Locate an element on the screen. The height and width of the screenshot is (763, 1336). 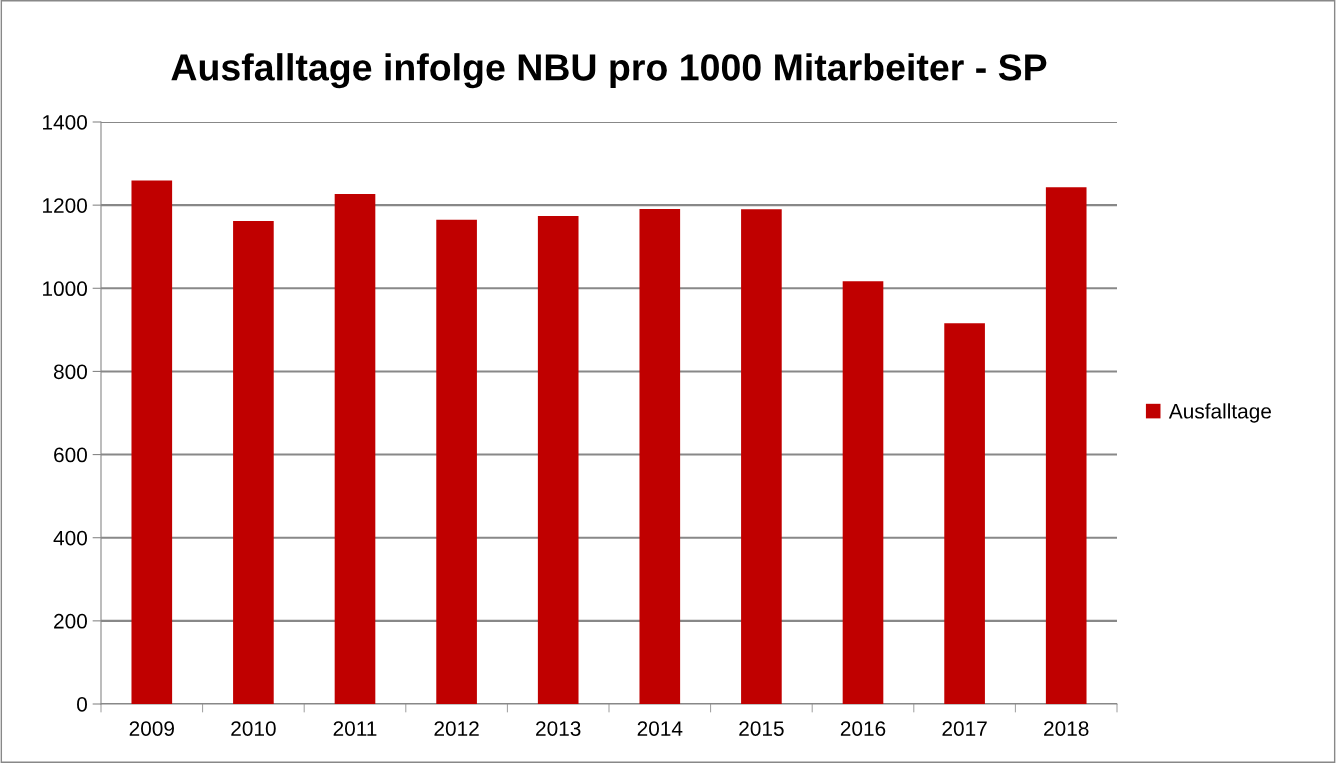
x-tick-label: 2013 is located at coordinates (558, 728).